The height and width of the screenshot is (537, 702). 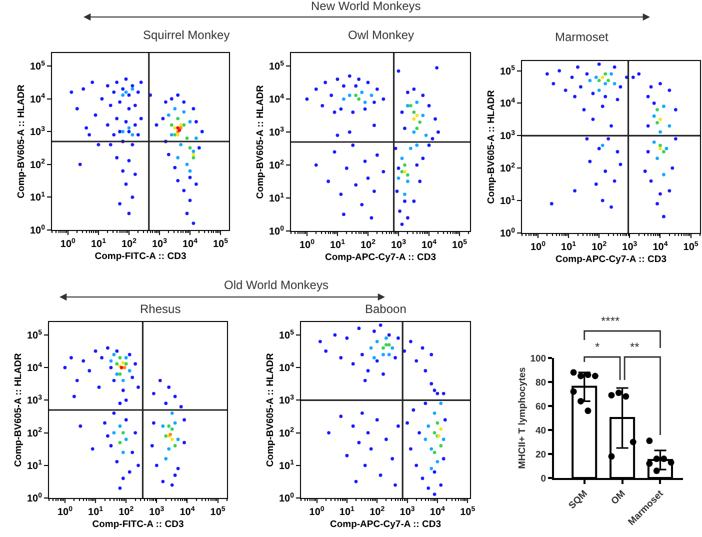 I want to click on chart-title: Baboon, so click(x=385, y=309).